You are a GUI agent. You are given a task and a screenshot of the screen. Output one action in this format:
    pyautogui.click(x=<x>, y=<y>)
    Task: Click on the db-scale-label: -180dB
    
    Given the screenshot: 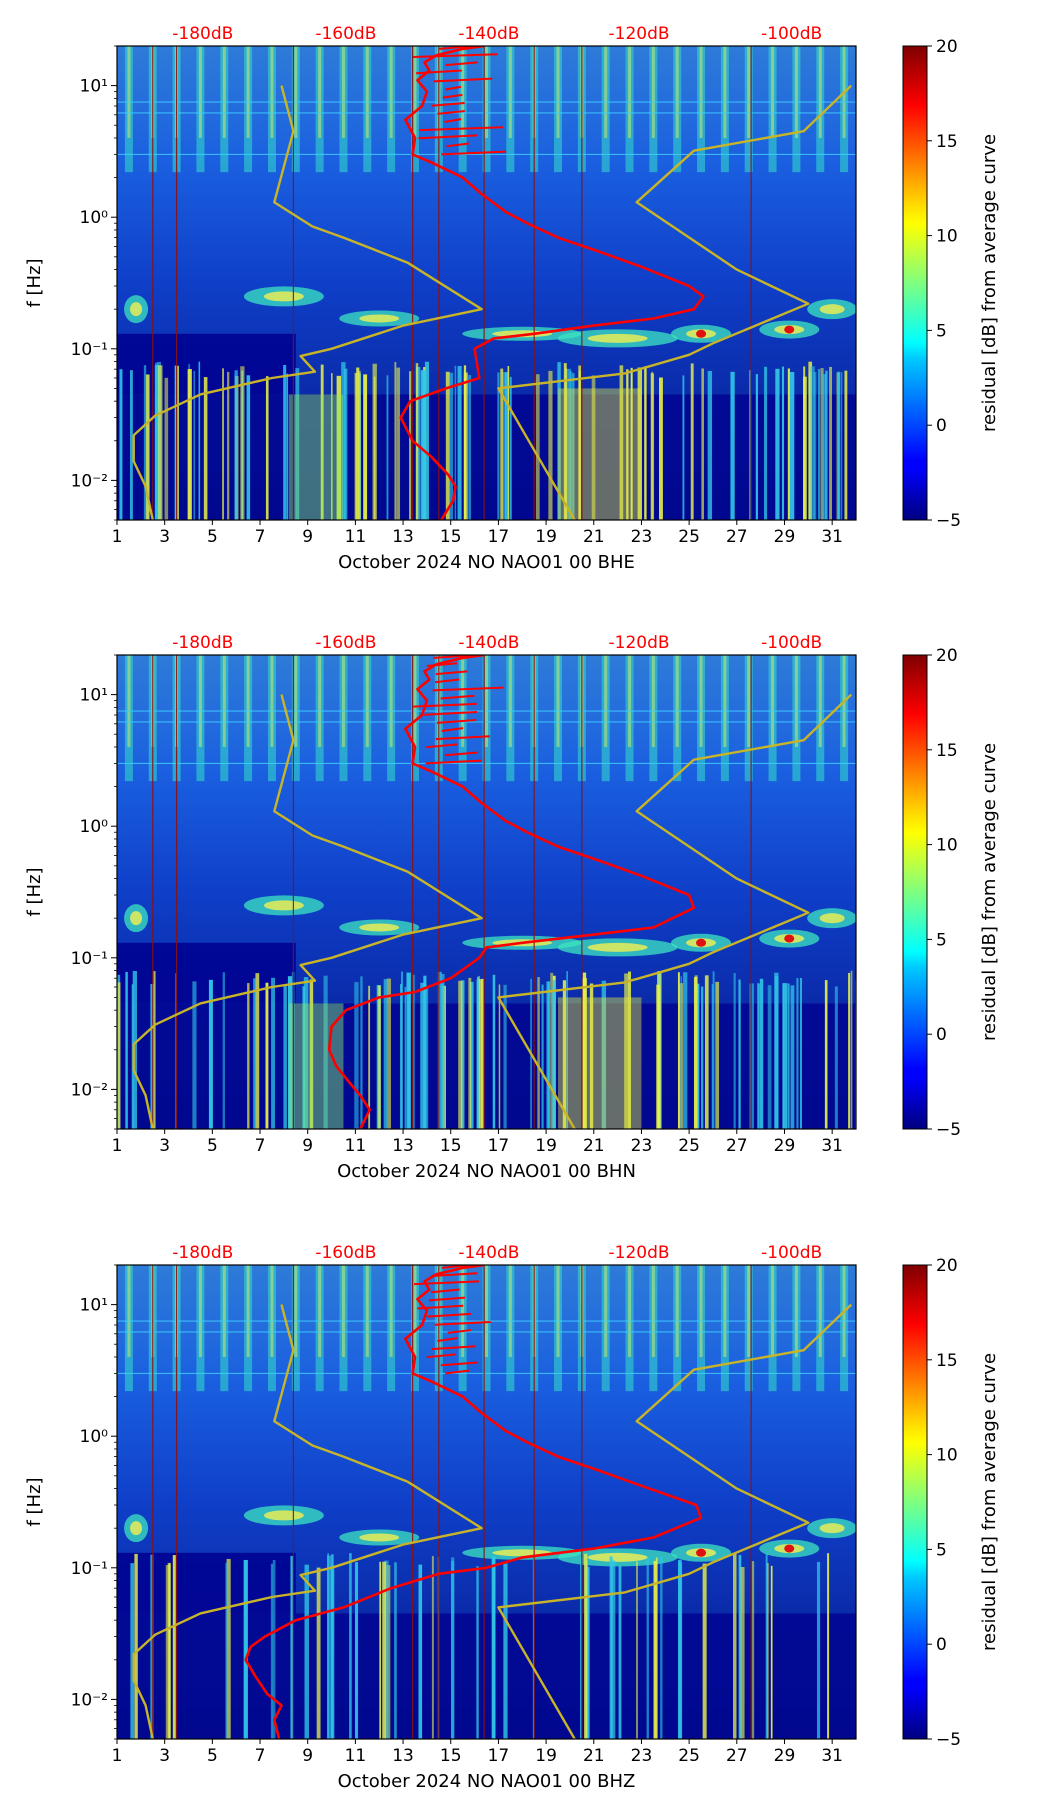 What is the action you would take?
    pyautogui.click(x=202, y=643)
    